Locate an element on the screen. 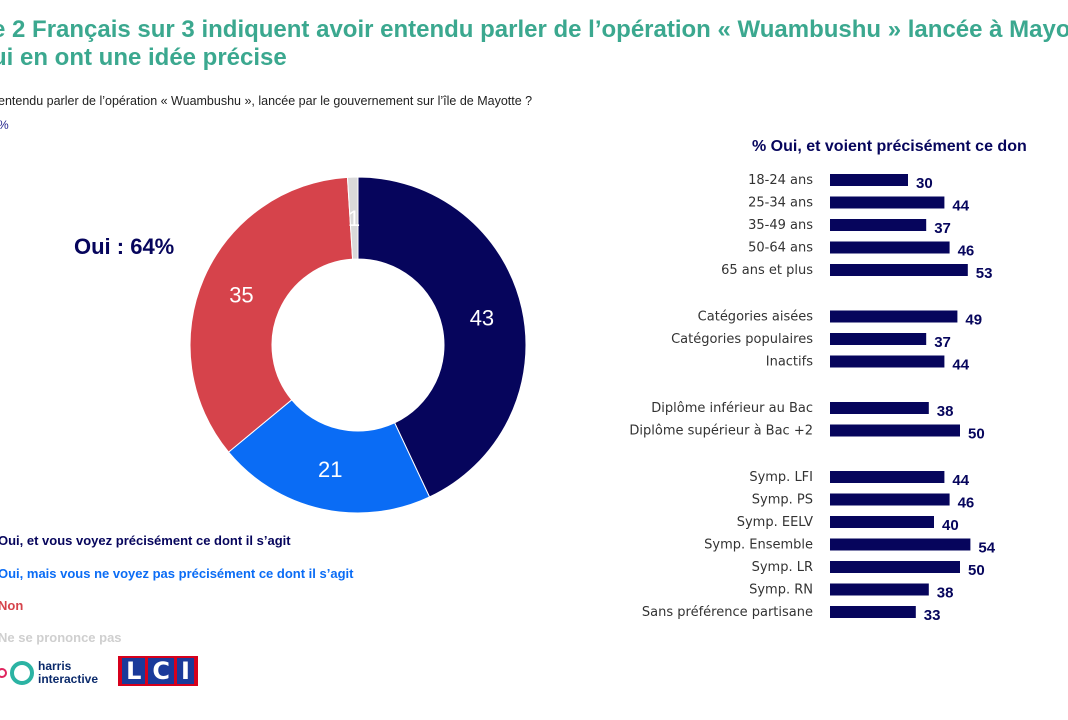  base-label: % is located at coordinates (4, 125).